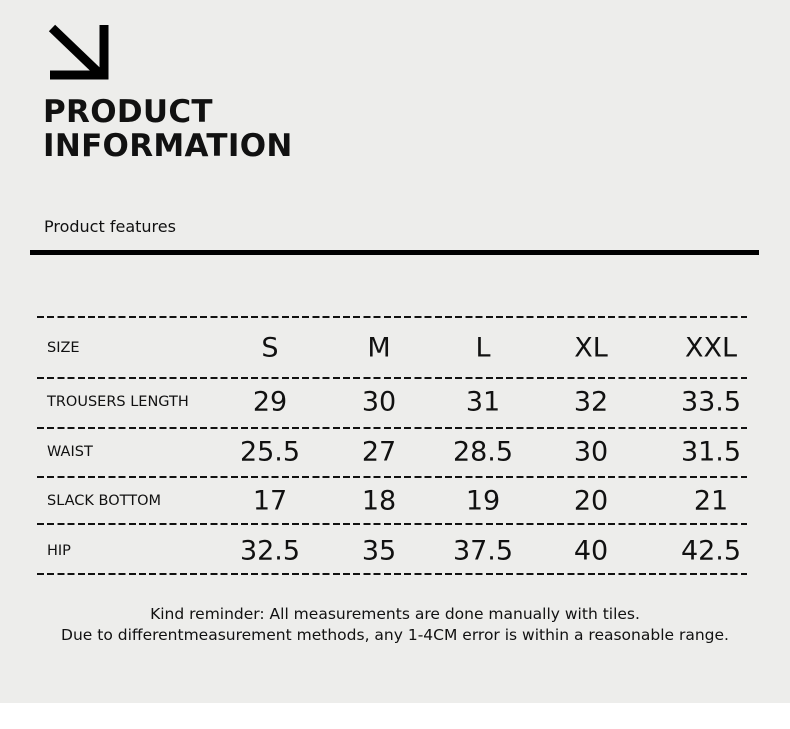  What do you see at coordinates (591, 402) in the screenshot?
I see `table-cell: 32` at bounding box center [591, 402].